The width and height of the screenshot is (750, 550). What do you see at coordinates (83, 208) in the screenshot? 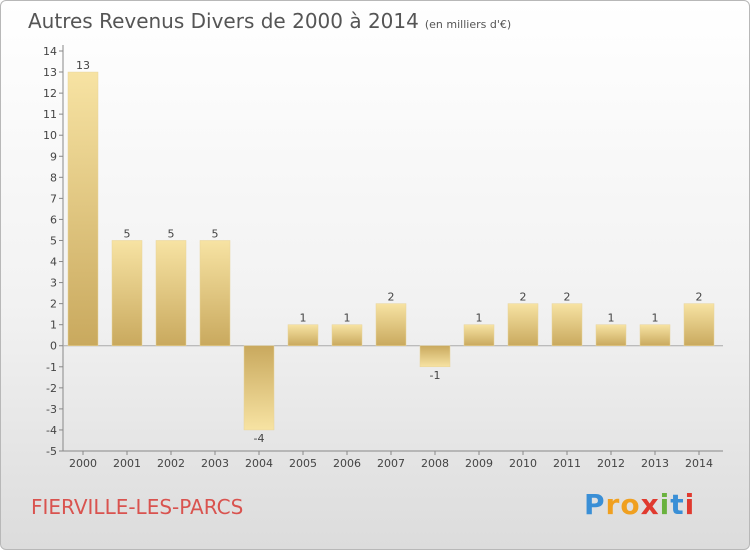
I see `bar-2000` at bounding box center [83, 208].